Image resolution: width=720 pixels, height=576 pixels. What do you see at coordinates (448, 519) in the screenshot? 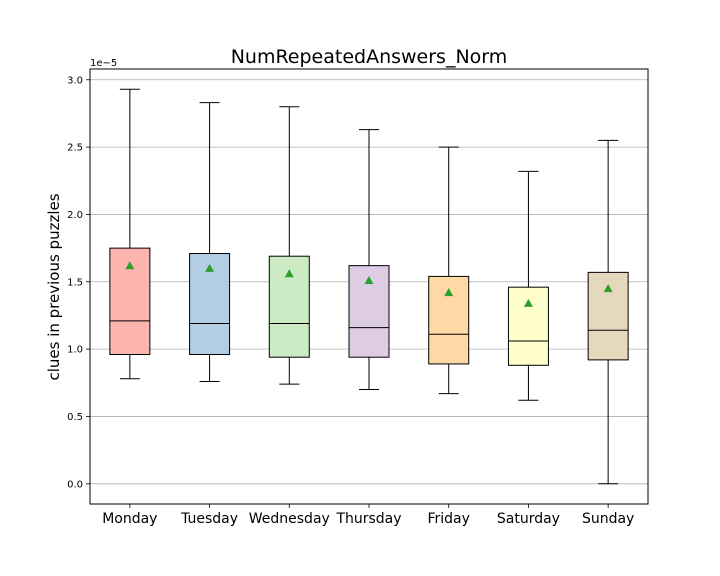
I see `x-tick-label: Friday` at bounding box center [448, 519].